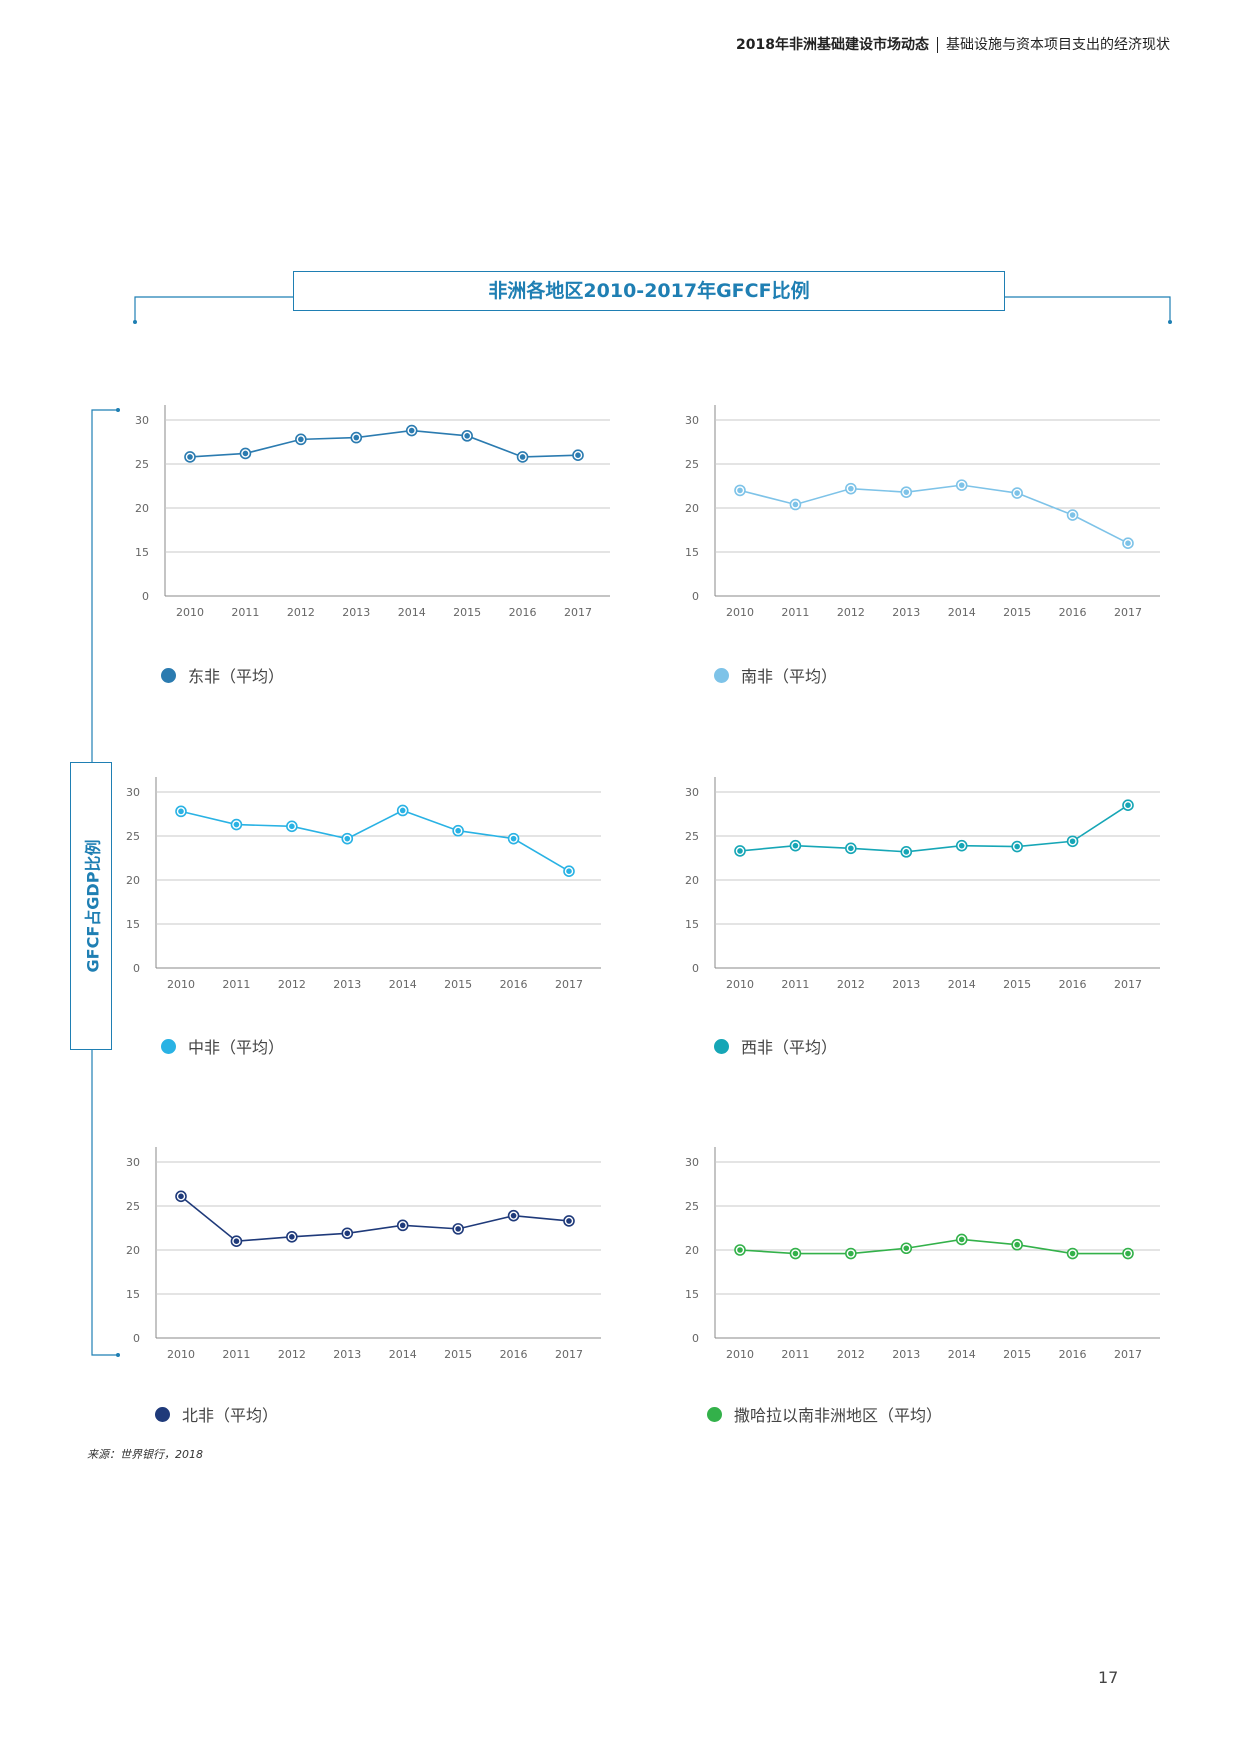 This screenshot has height=1754, width=1240. Describe the element at coordinates (937, 45) in the screenshot. I see `header-separator` at that location.